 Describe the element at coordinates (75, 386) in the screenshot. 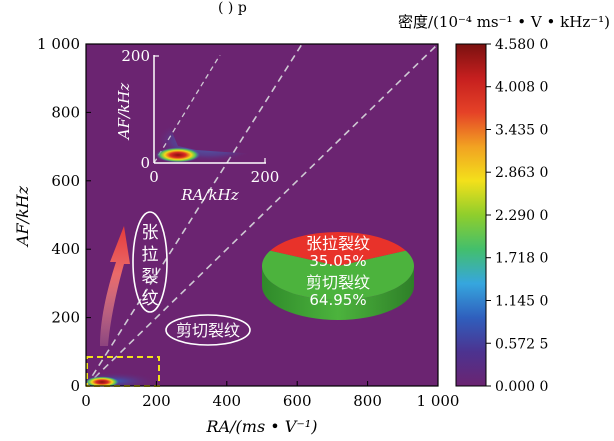

I see `y-tick-label: 0` at that location.